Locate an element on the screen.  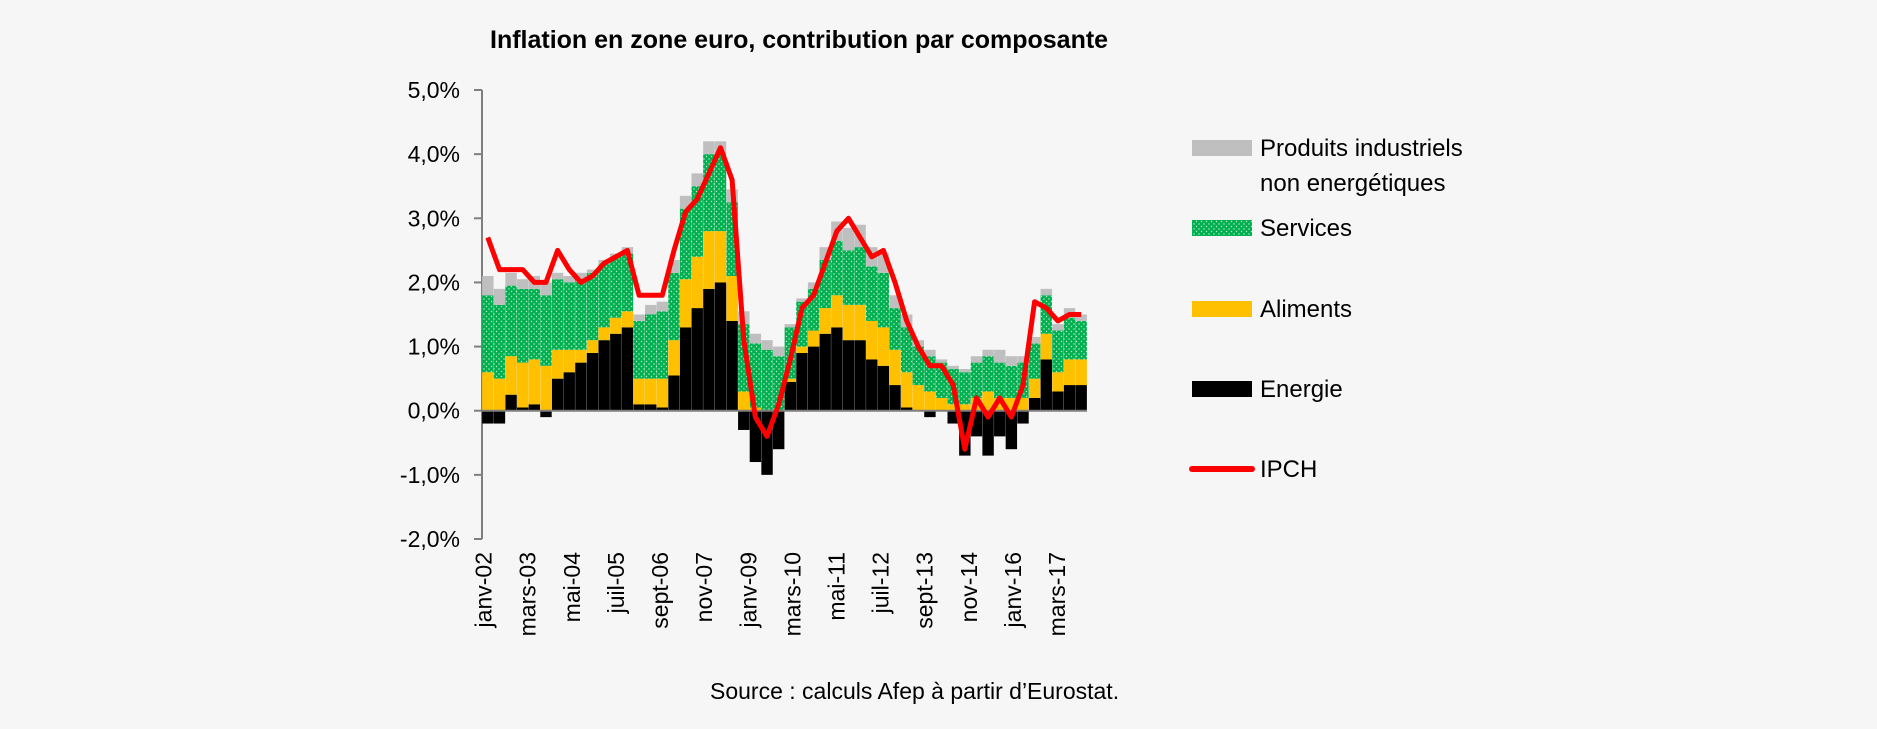
x-tick-label: mars-10 is located at coordinates (792, 594).